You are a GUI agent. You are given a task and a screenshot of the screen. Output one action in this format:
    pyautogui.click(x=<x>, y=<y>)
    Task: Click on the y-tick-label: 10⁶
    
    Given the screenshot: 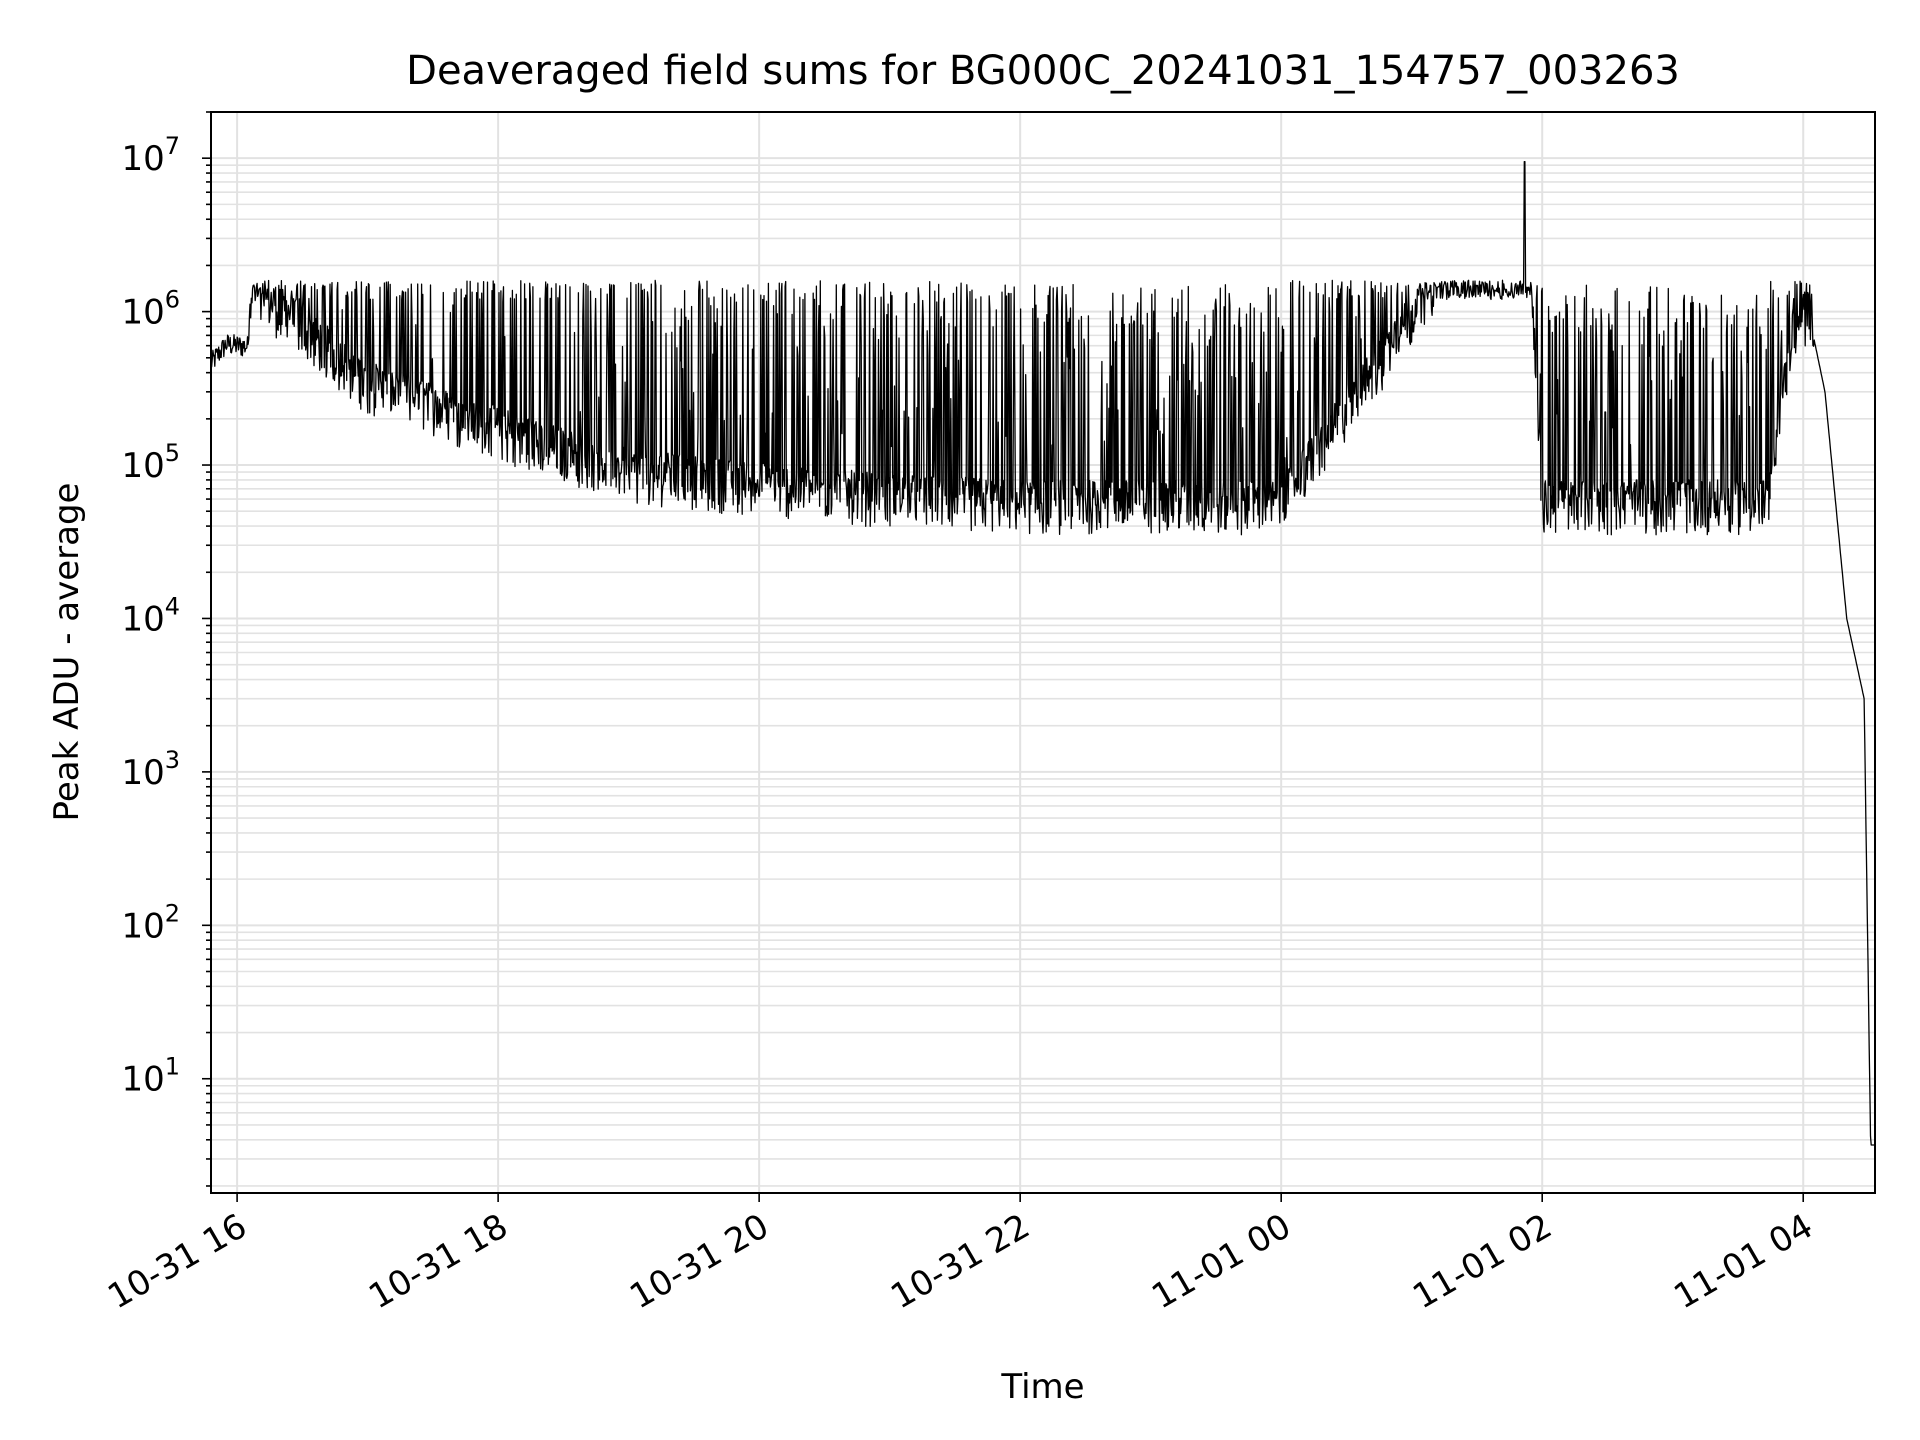 What is the action you would take?
    pyautogui.click(x=150, y=309)
    